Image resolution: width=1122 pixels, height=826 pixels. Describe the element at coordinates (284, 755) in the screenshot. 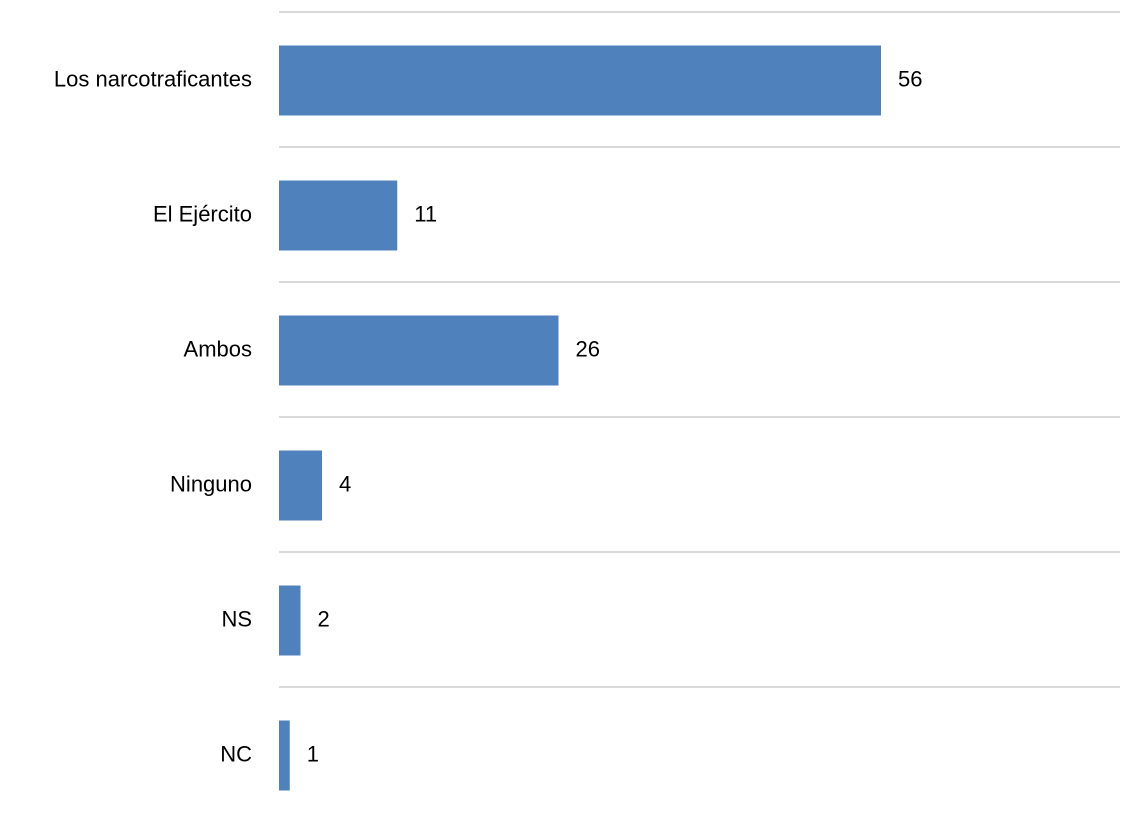

I see `bar-nc` at that location.